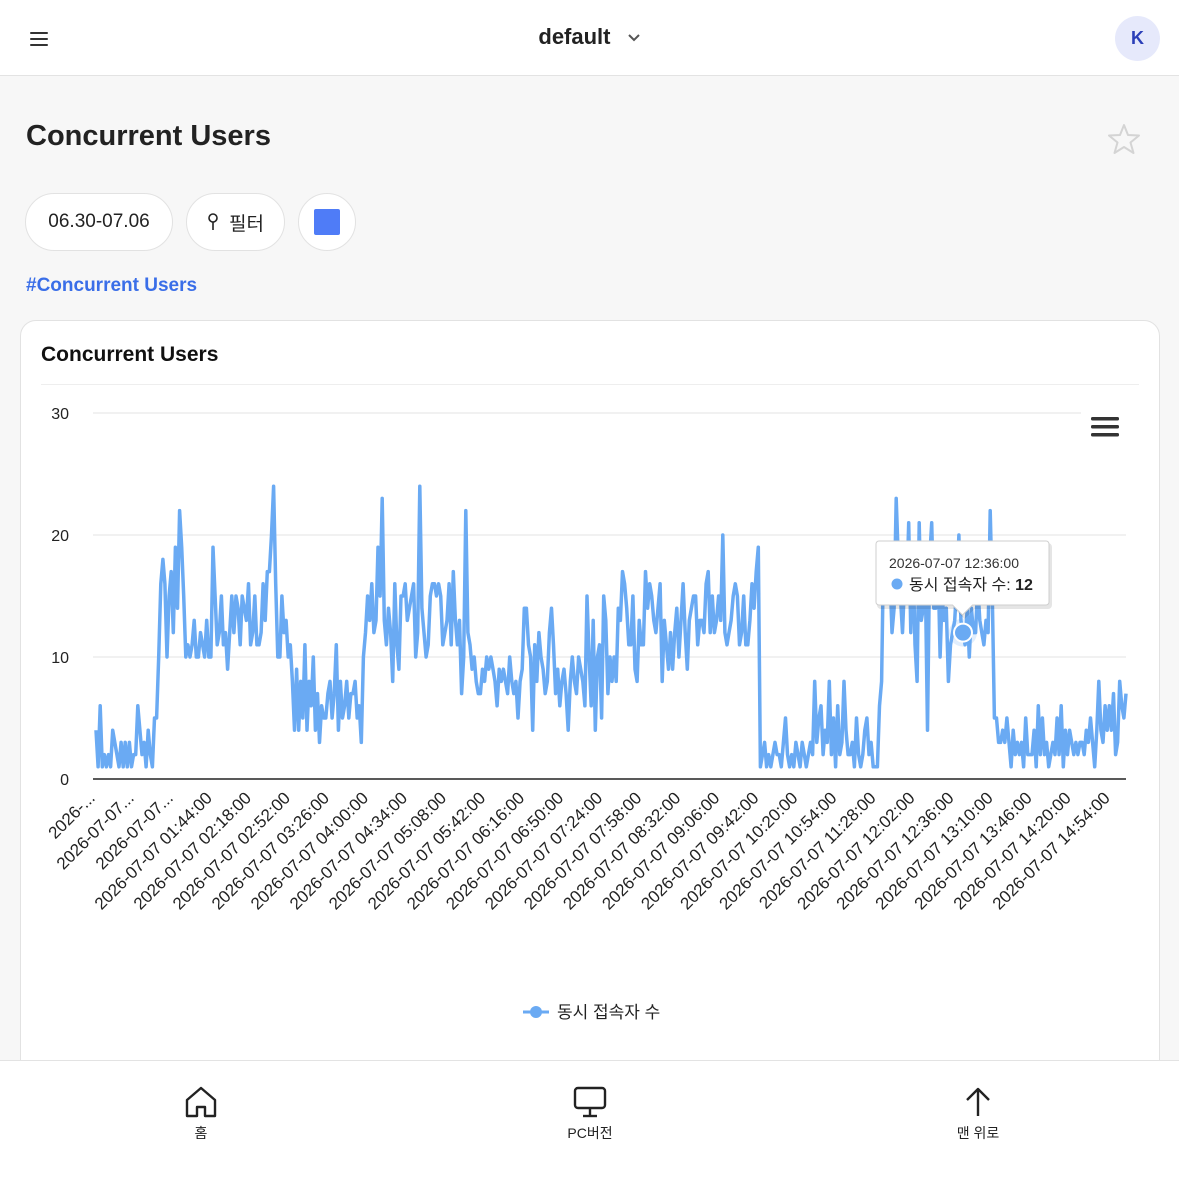 The height and width of the screenshot is (1189, 1179). What do you see at coordinates (60, 658) in the screenshot?
I see `y-tick-label: 10` at bounding box center [60, 658].